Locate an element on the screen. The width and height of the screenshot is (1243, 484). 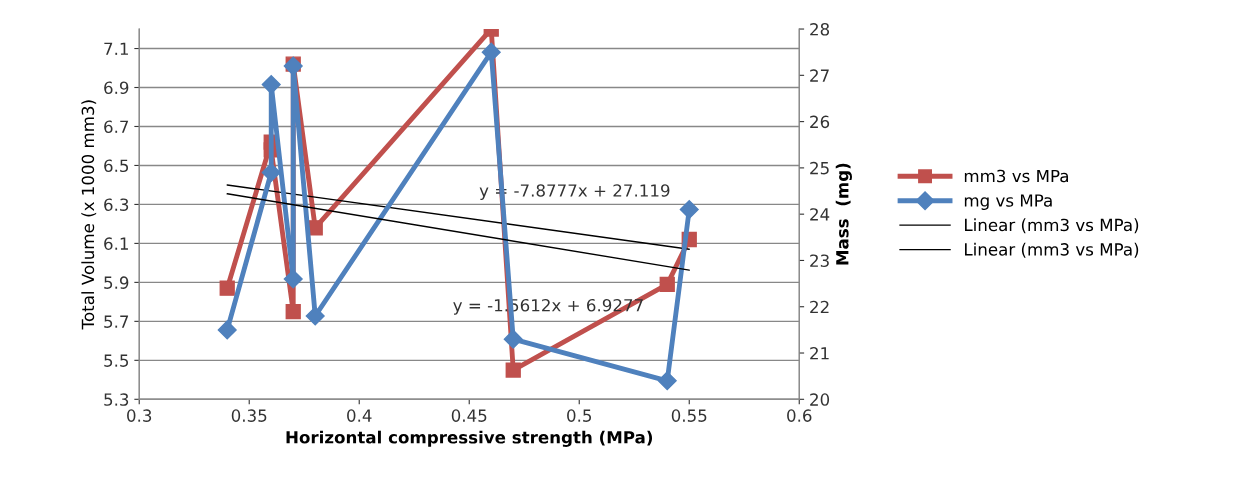
y-tick-label: 5.3 is located at coordinates (116, 399).